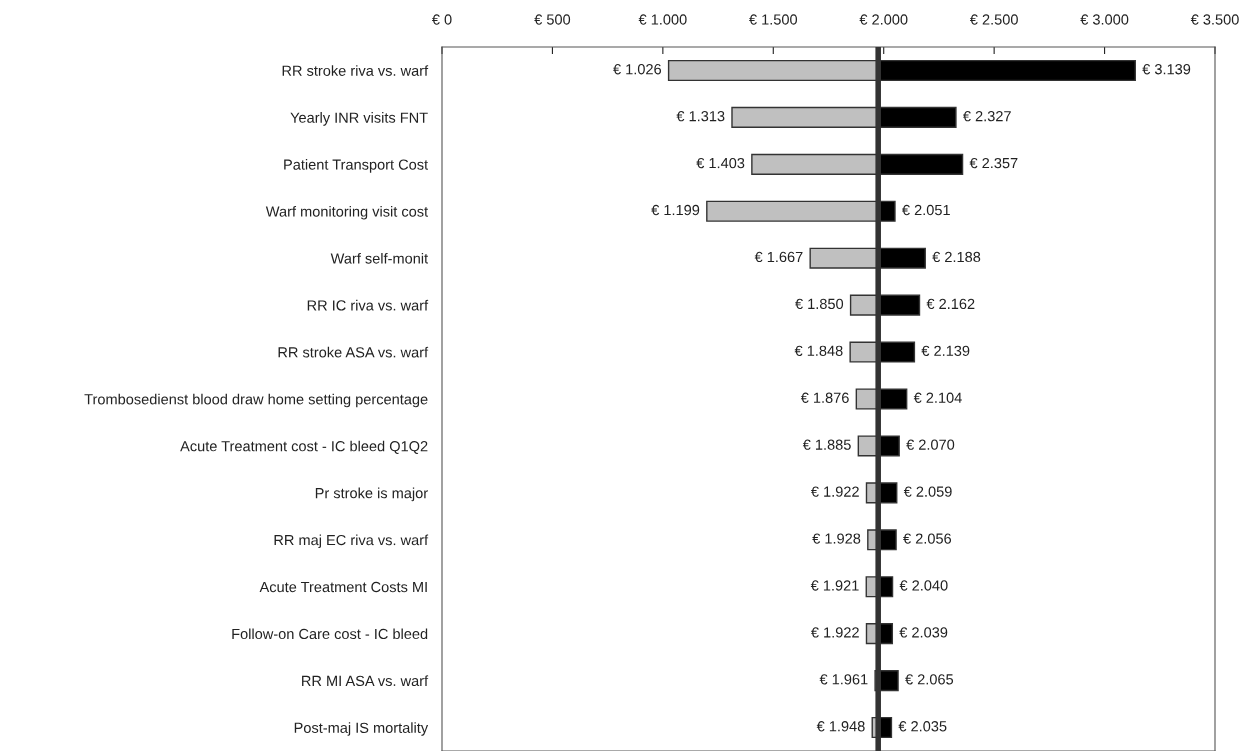 The height and width of the screenshot is (751, 1246). I want to click on x-tick-label: € 1.500, so click(773, 19).